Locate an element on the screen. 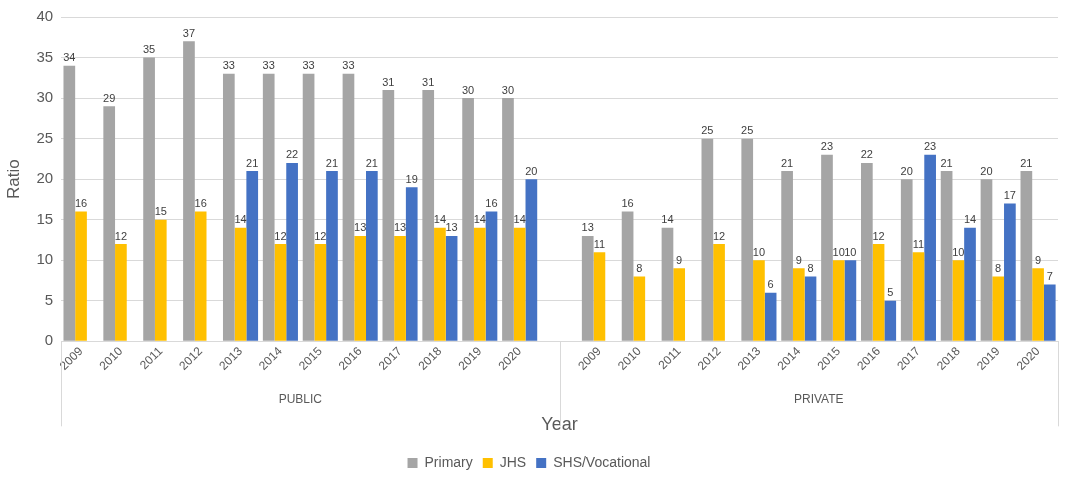  data-label: 31 is located at coordinates (388, 81).